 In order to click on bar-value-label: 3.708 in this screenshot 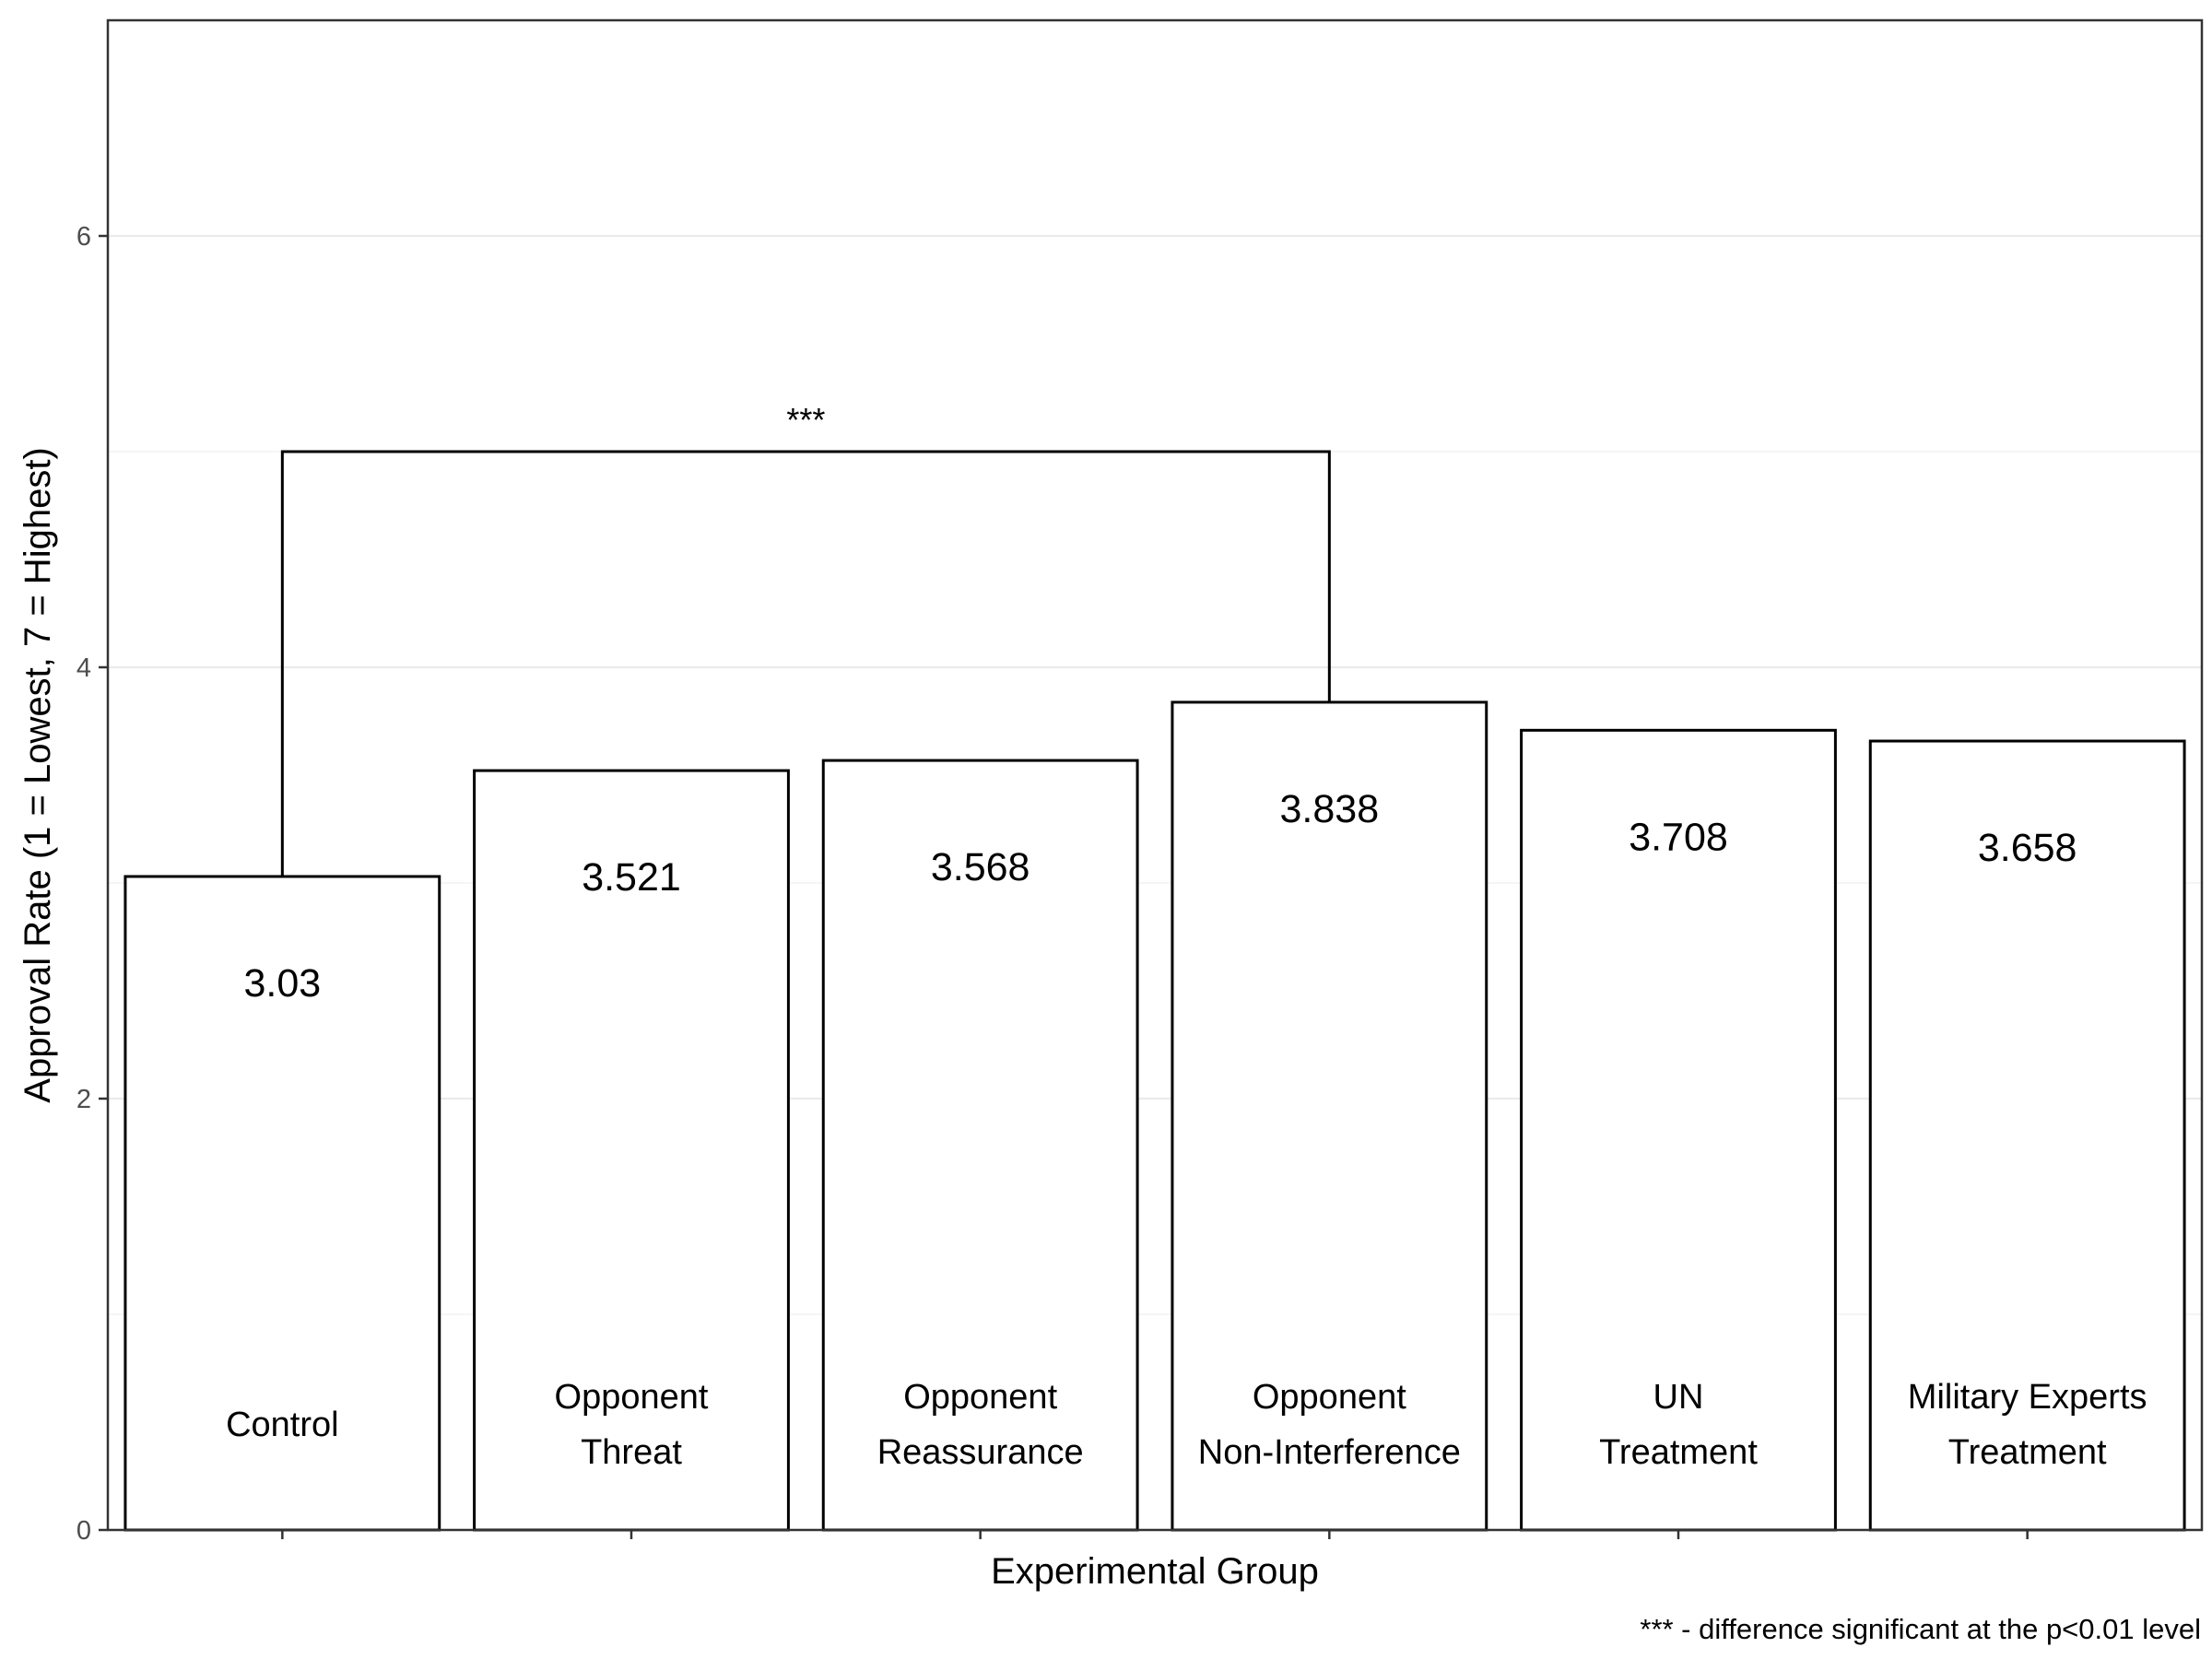, I will do `click(1678, 837)`.